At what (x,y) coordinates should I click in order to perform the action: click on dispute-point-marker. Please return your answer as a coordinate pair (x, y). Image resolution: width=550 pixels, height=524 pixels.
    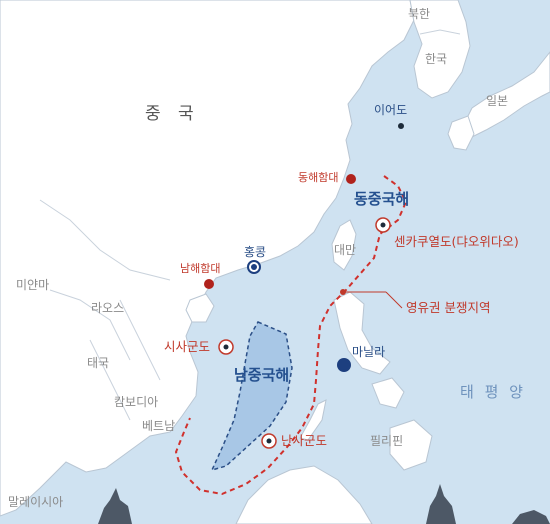
    Looking at the image, I should click on (343, 292).